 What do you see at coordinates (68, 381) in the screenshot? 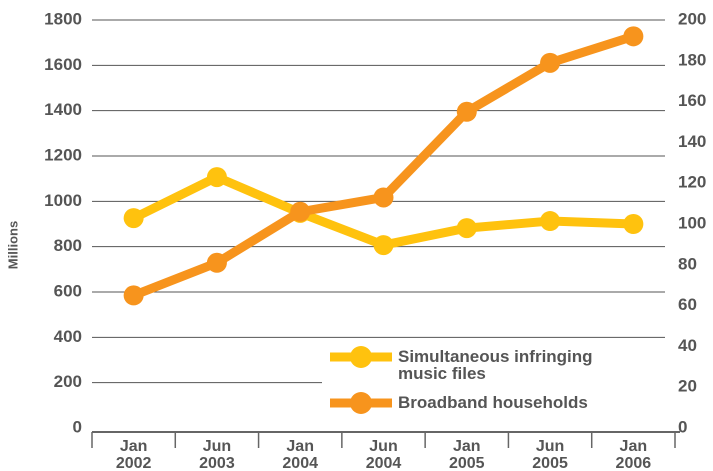
I see `y-tick-label: 200` at bounding box center [68, 381].